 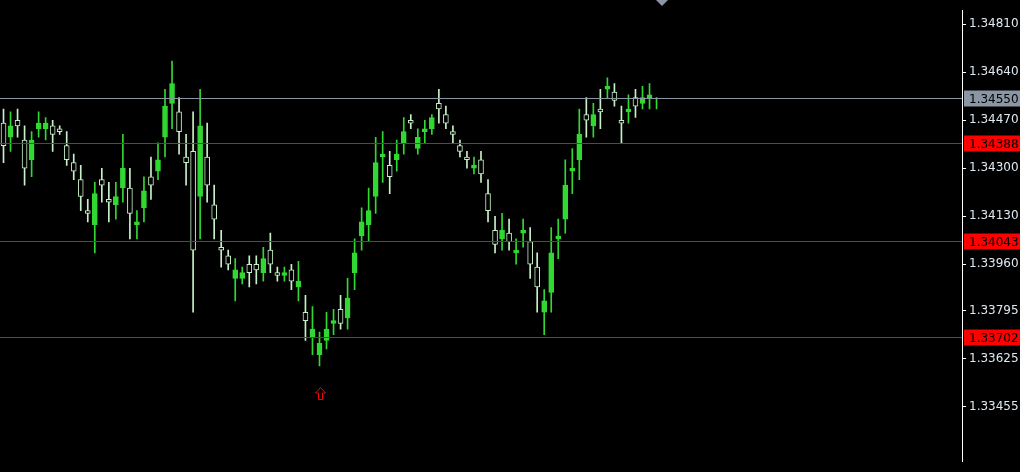 I want to click on ref-line-label: 1.34388, so click(x=994, y=143).